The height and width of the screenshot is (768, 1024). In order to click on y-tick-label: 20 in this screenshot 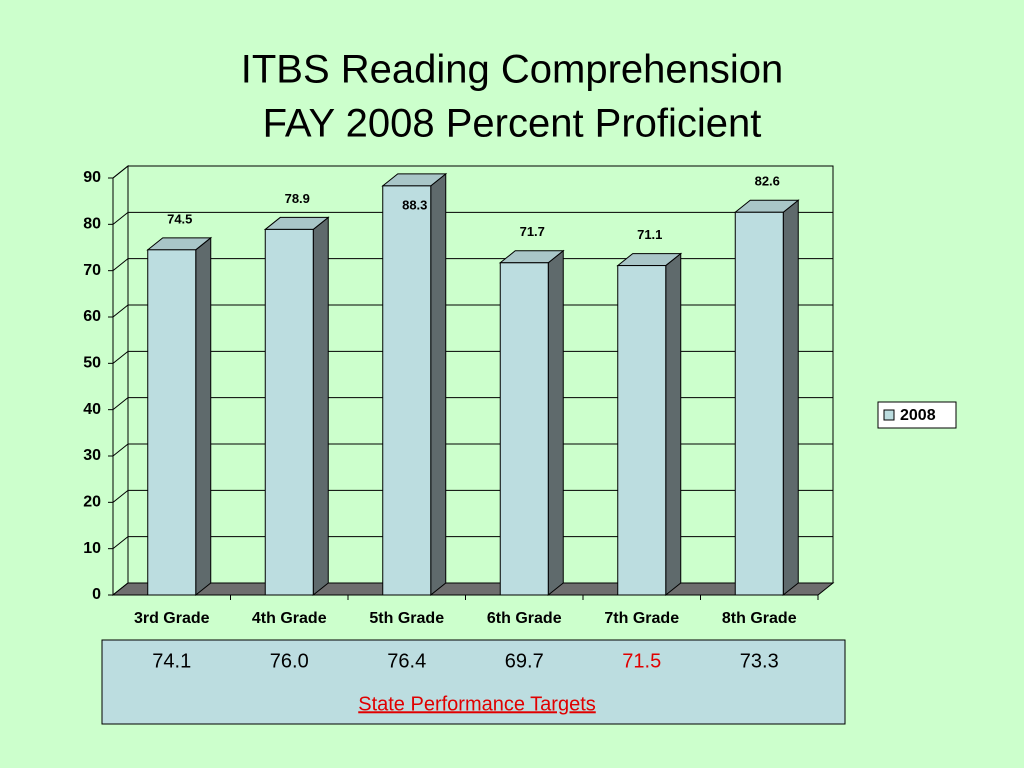, I will do `click(92, 502)`.